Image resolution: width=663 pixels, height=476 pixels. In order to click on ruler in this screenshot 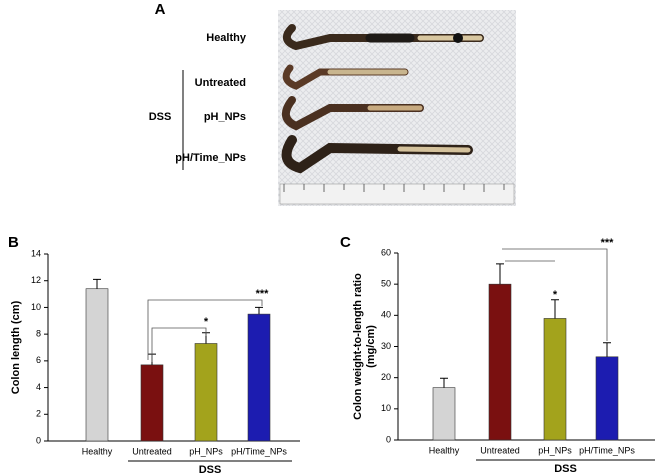, I will do `click(397, 194)`.